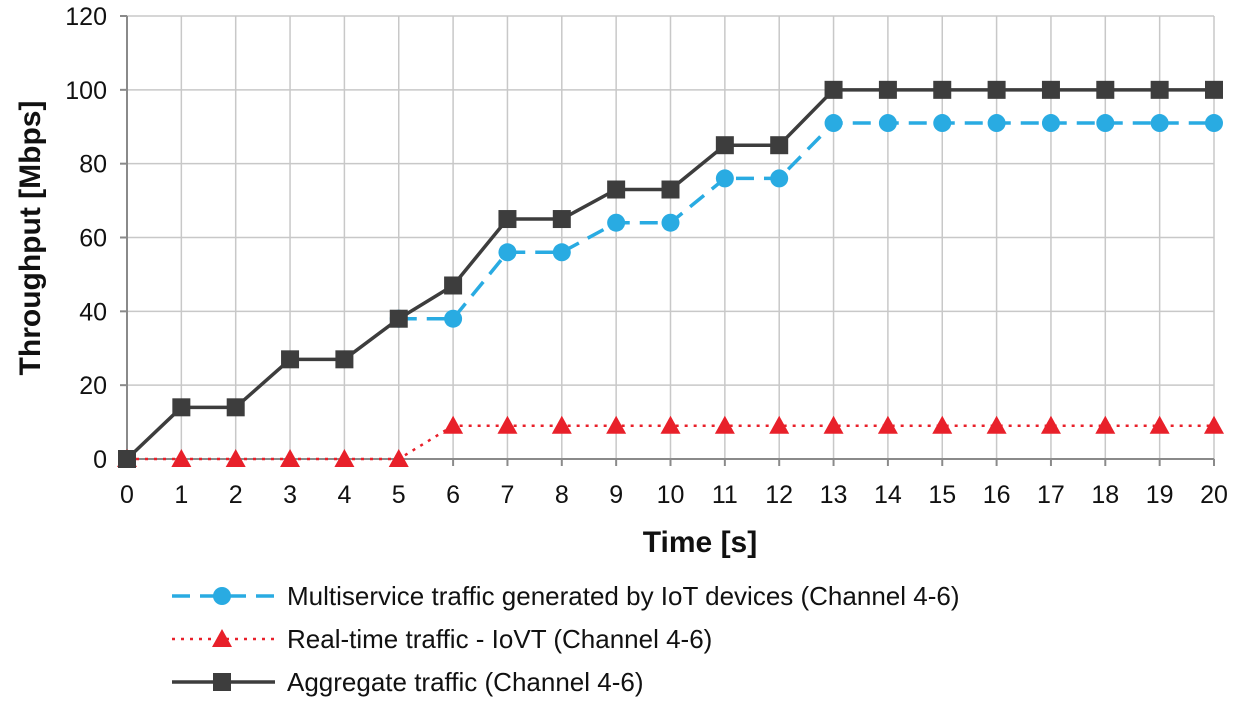 Image resolution: width=1237 pixels, height=717 pixels. What do you see at coordinates (507, 495) in the screenshot?
I see `x-tick-label-7: 7` at bounding box center [507, 495].